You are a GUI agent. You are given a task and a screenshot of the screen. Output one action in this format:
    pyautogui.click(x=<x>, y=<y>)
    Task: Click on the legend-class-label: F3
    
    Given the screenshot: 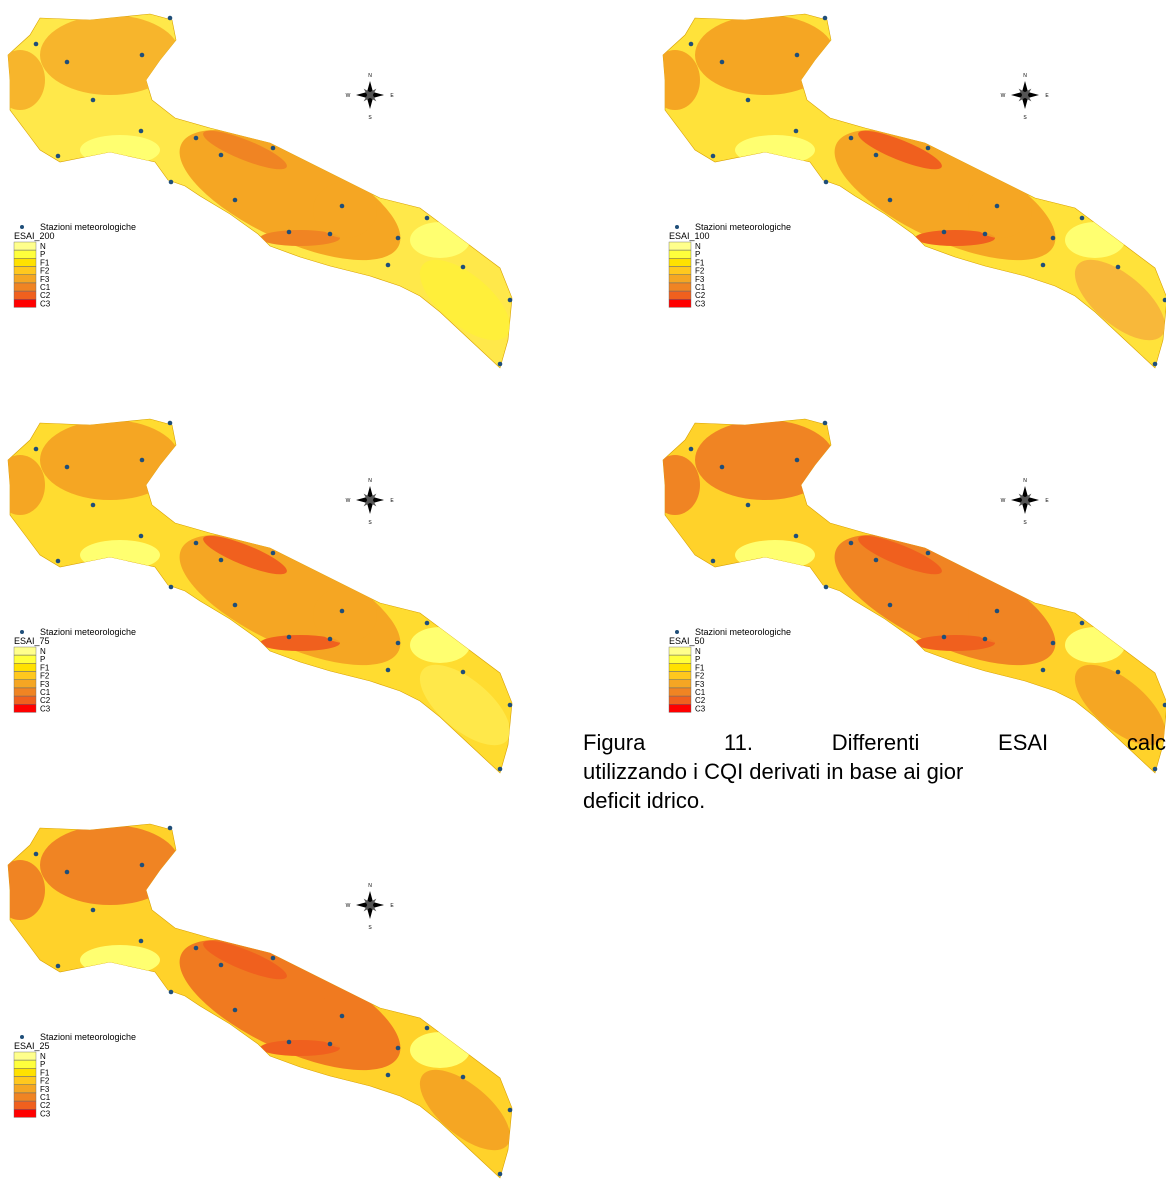 What is the action you would take?
    pyautogui.click(x=700, y=279)
    